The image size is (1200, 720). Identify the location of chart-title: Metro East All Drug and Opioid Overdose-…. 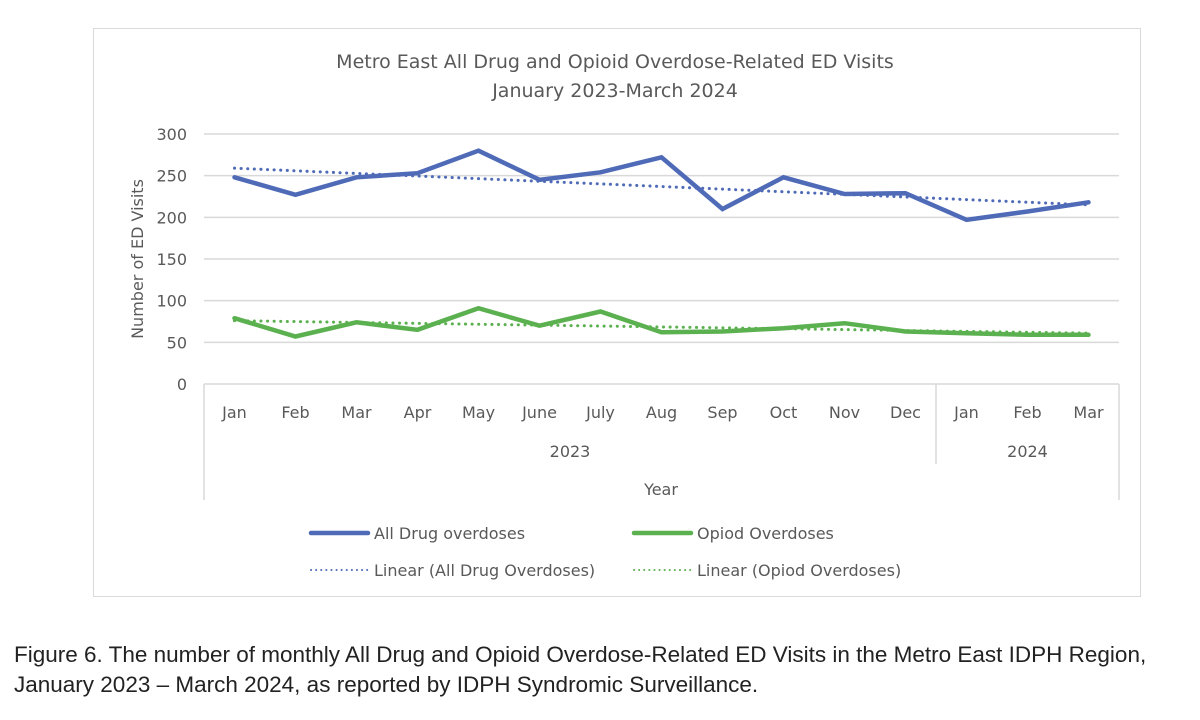
(615, 62).